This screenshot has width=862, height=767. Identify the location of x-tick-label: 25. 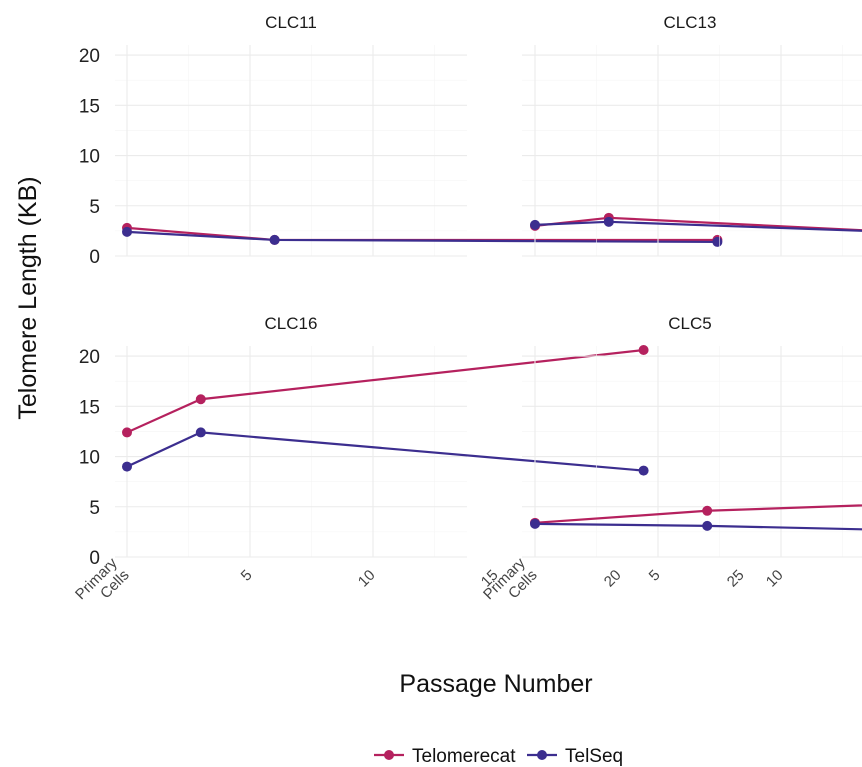
(736, 579).